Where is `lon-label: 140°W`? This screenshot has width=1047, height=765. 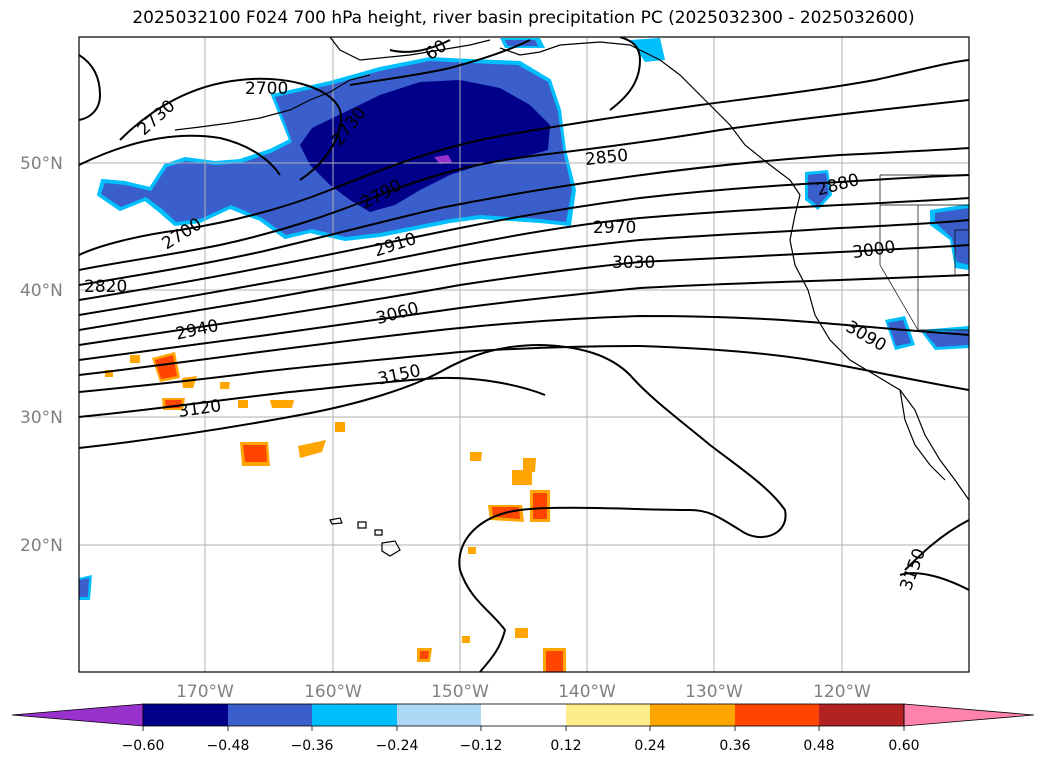
lon-label: 140°W is located at coordinates (587, 692).